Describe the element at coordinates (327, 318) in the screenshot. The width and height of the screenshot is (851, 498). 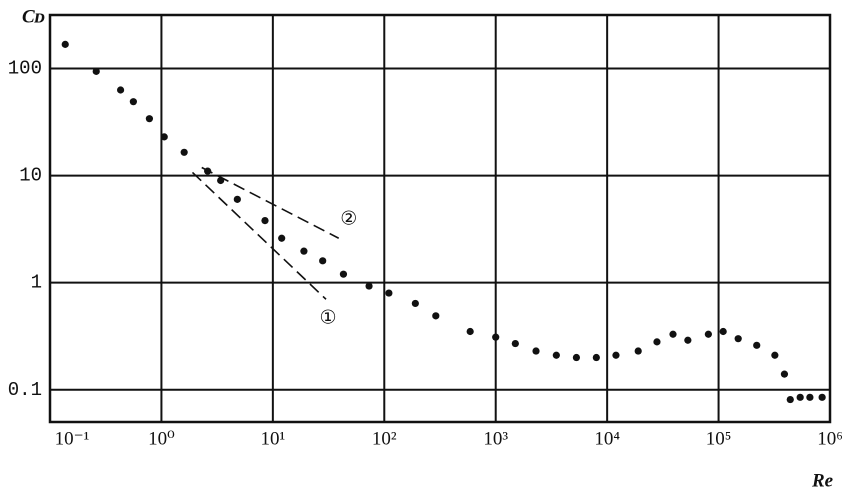
I see `reference-line-label: ①` at that location.